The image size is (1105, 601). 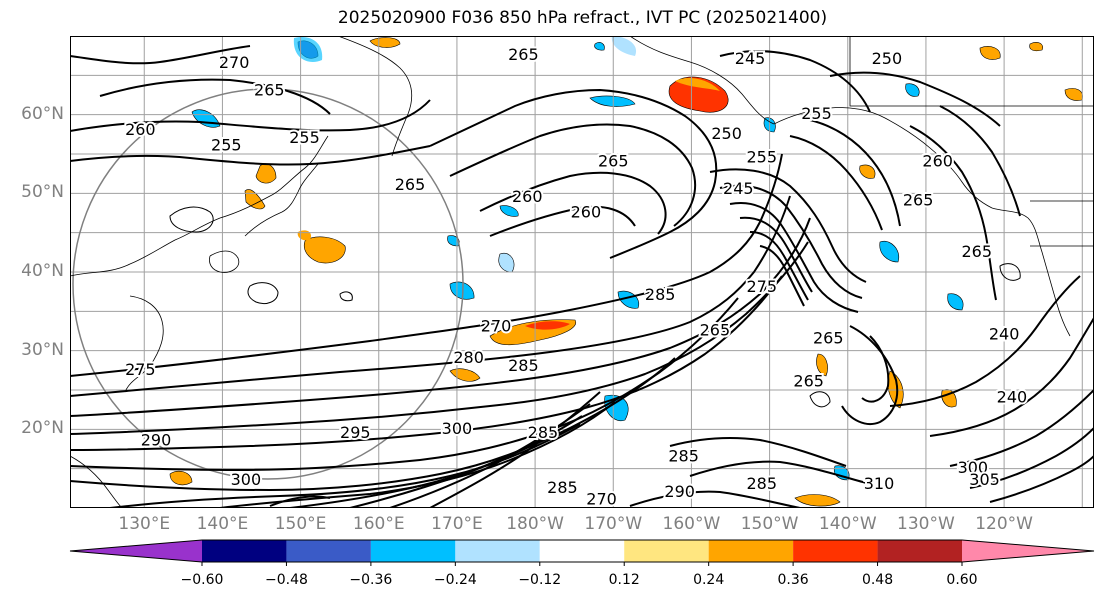 What do you see at coordinates (1004, 524) in the screenshot?
I see `longitude-label: 120°W` at bounding box center [1004, 524].